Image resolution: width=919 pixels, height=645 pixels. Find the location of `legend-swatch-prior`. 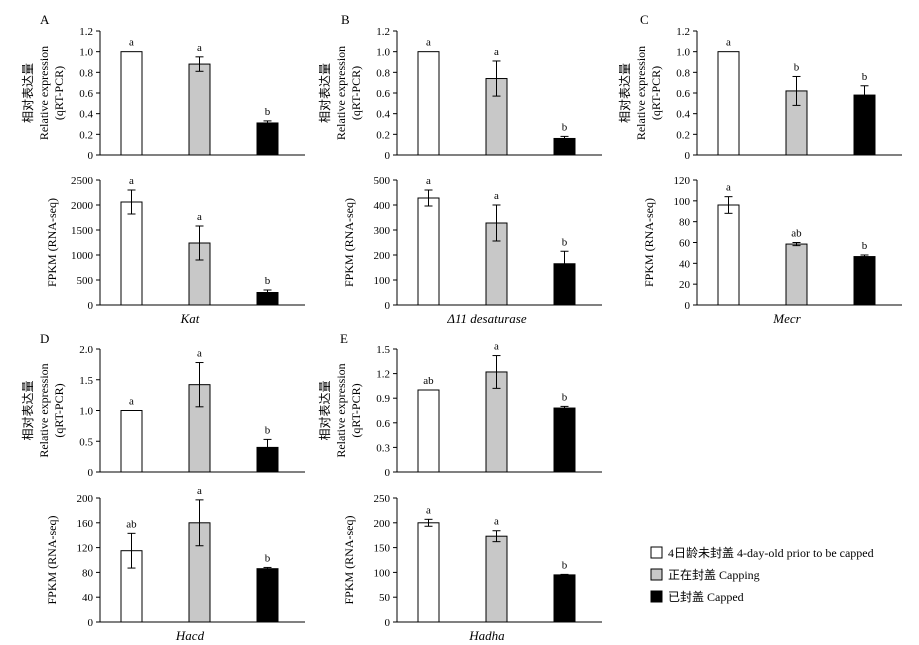

legend-swatch-prior is located at coordinates (656, 552).